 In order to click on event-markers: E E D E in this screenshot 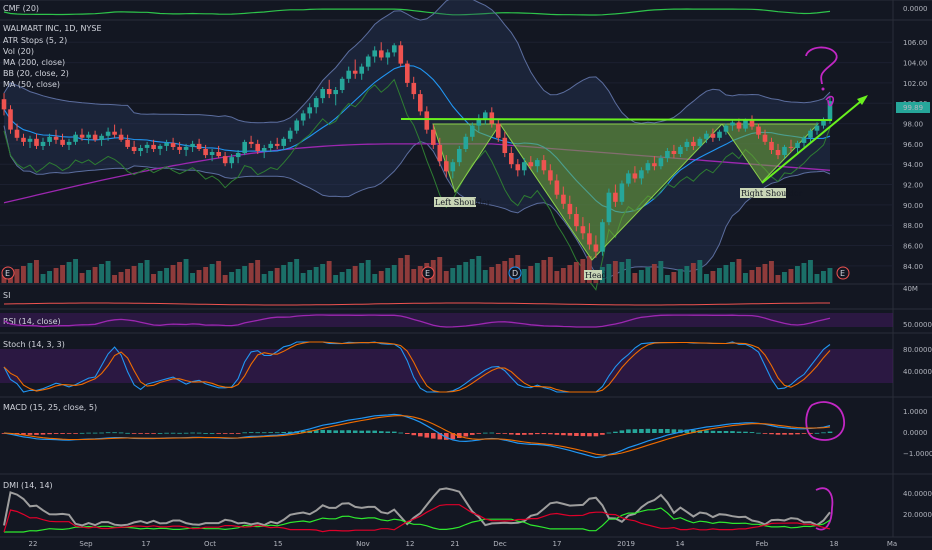, I will do `click(425, 273)`.